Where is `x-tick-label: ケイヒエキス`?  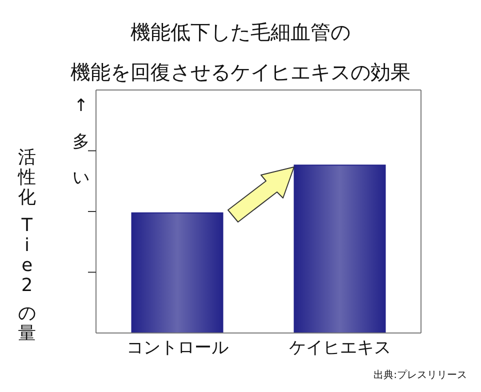
x-tick-label: ケイヒエキス is located at coordinates (339, 348).